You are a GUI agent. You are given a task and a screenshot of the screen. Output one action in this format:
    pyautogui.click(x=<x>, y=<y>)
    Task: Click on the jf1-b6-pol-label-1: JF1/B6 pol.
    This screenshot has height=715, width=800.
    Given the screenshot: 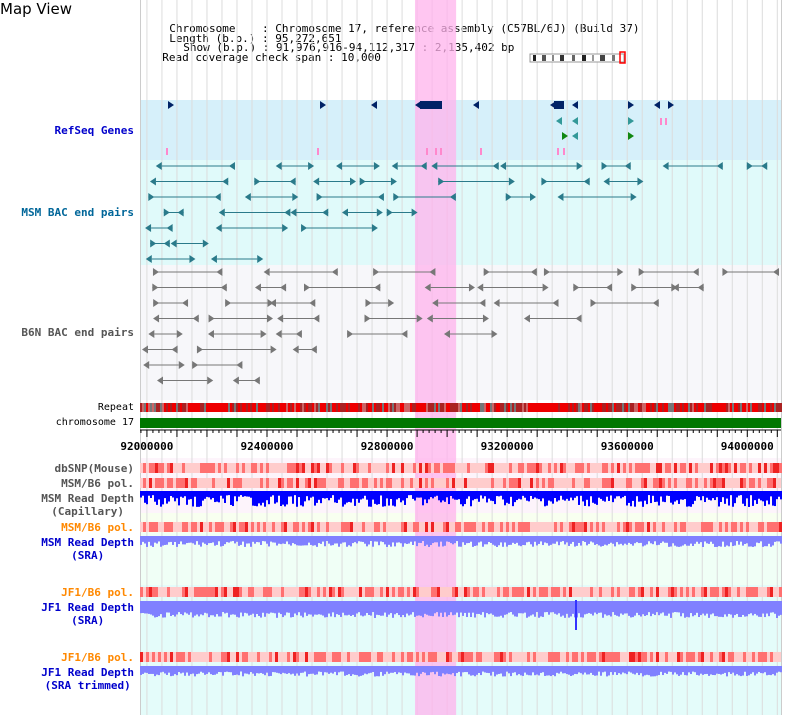 What is the action you would take?
    pyautogui.click(x=97, y=592)
    